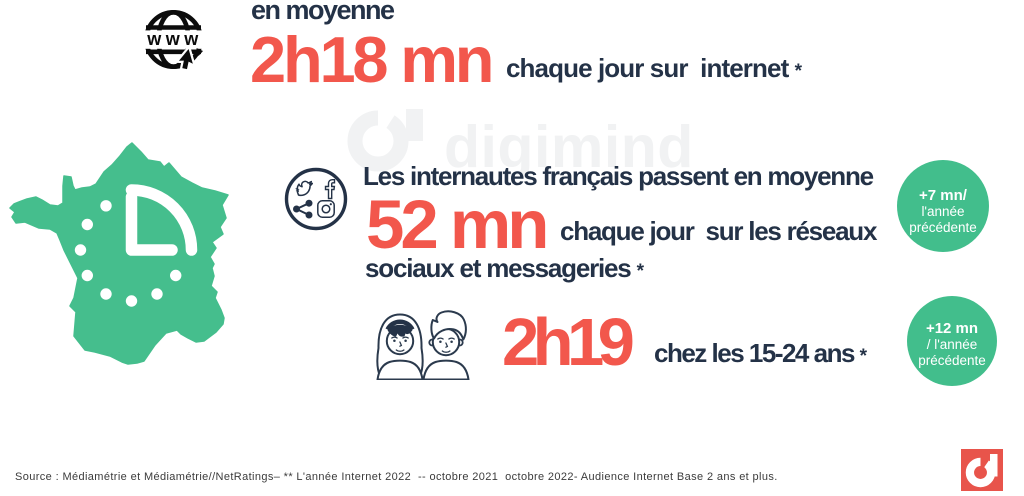 The height and width of the screenshot is (496, 1024). Describe the element at coordinates (569, 144) in the screenshot. I see `svg-text: digimind` at that location.